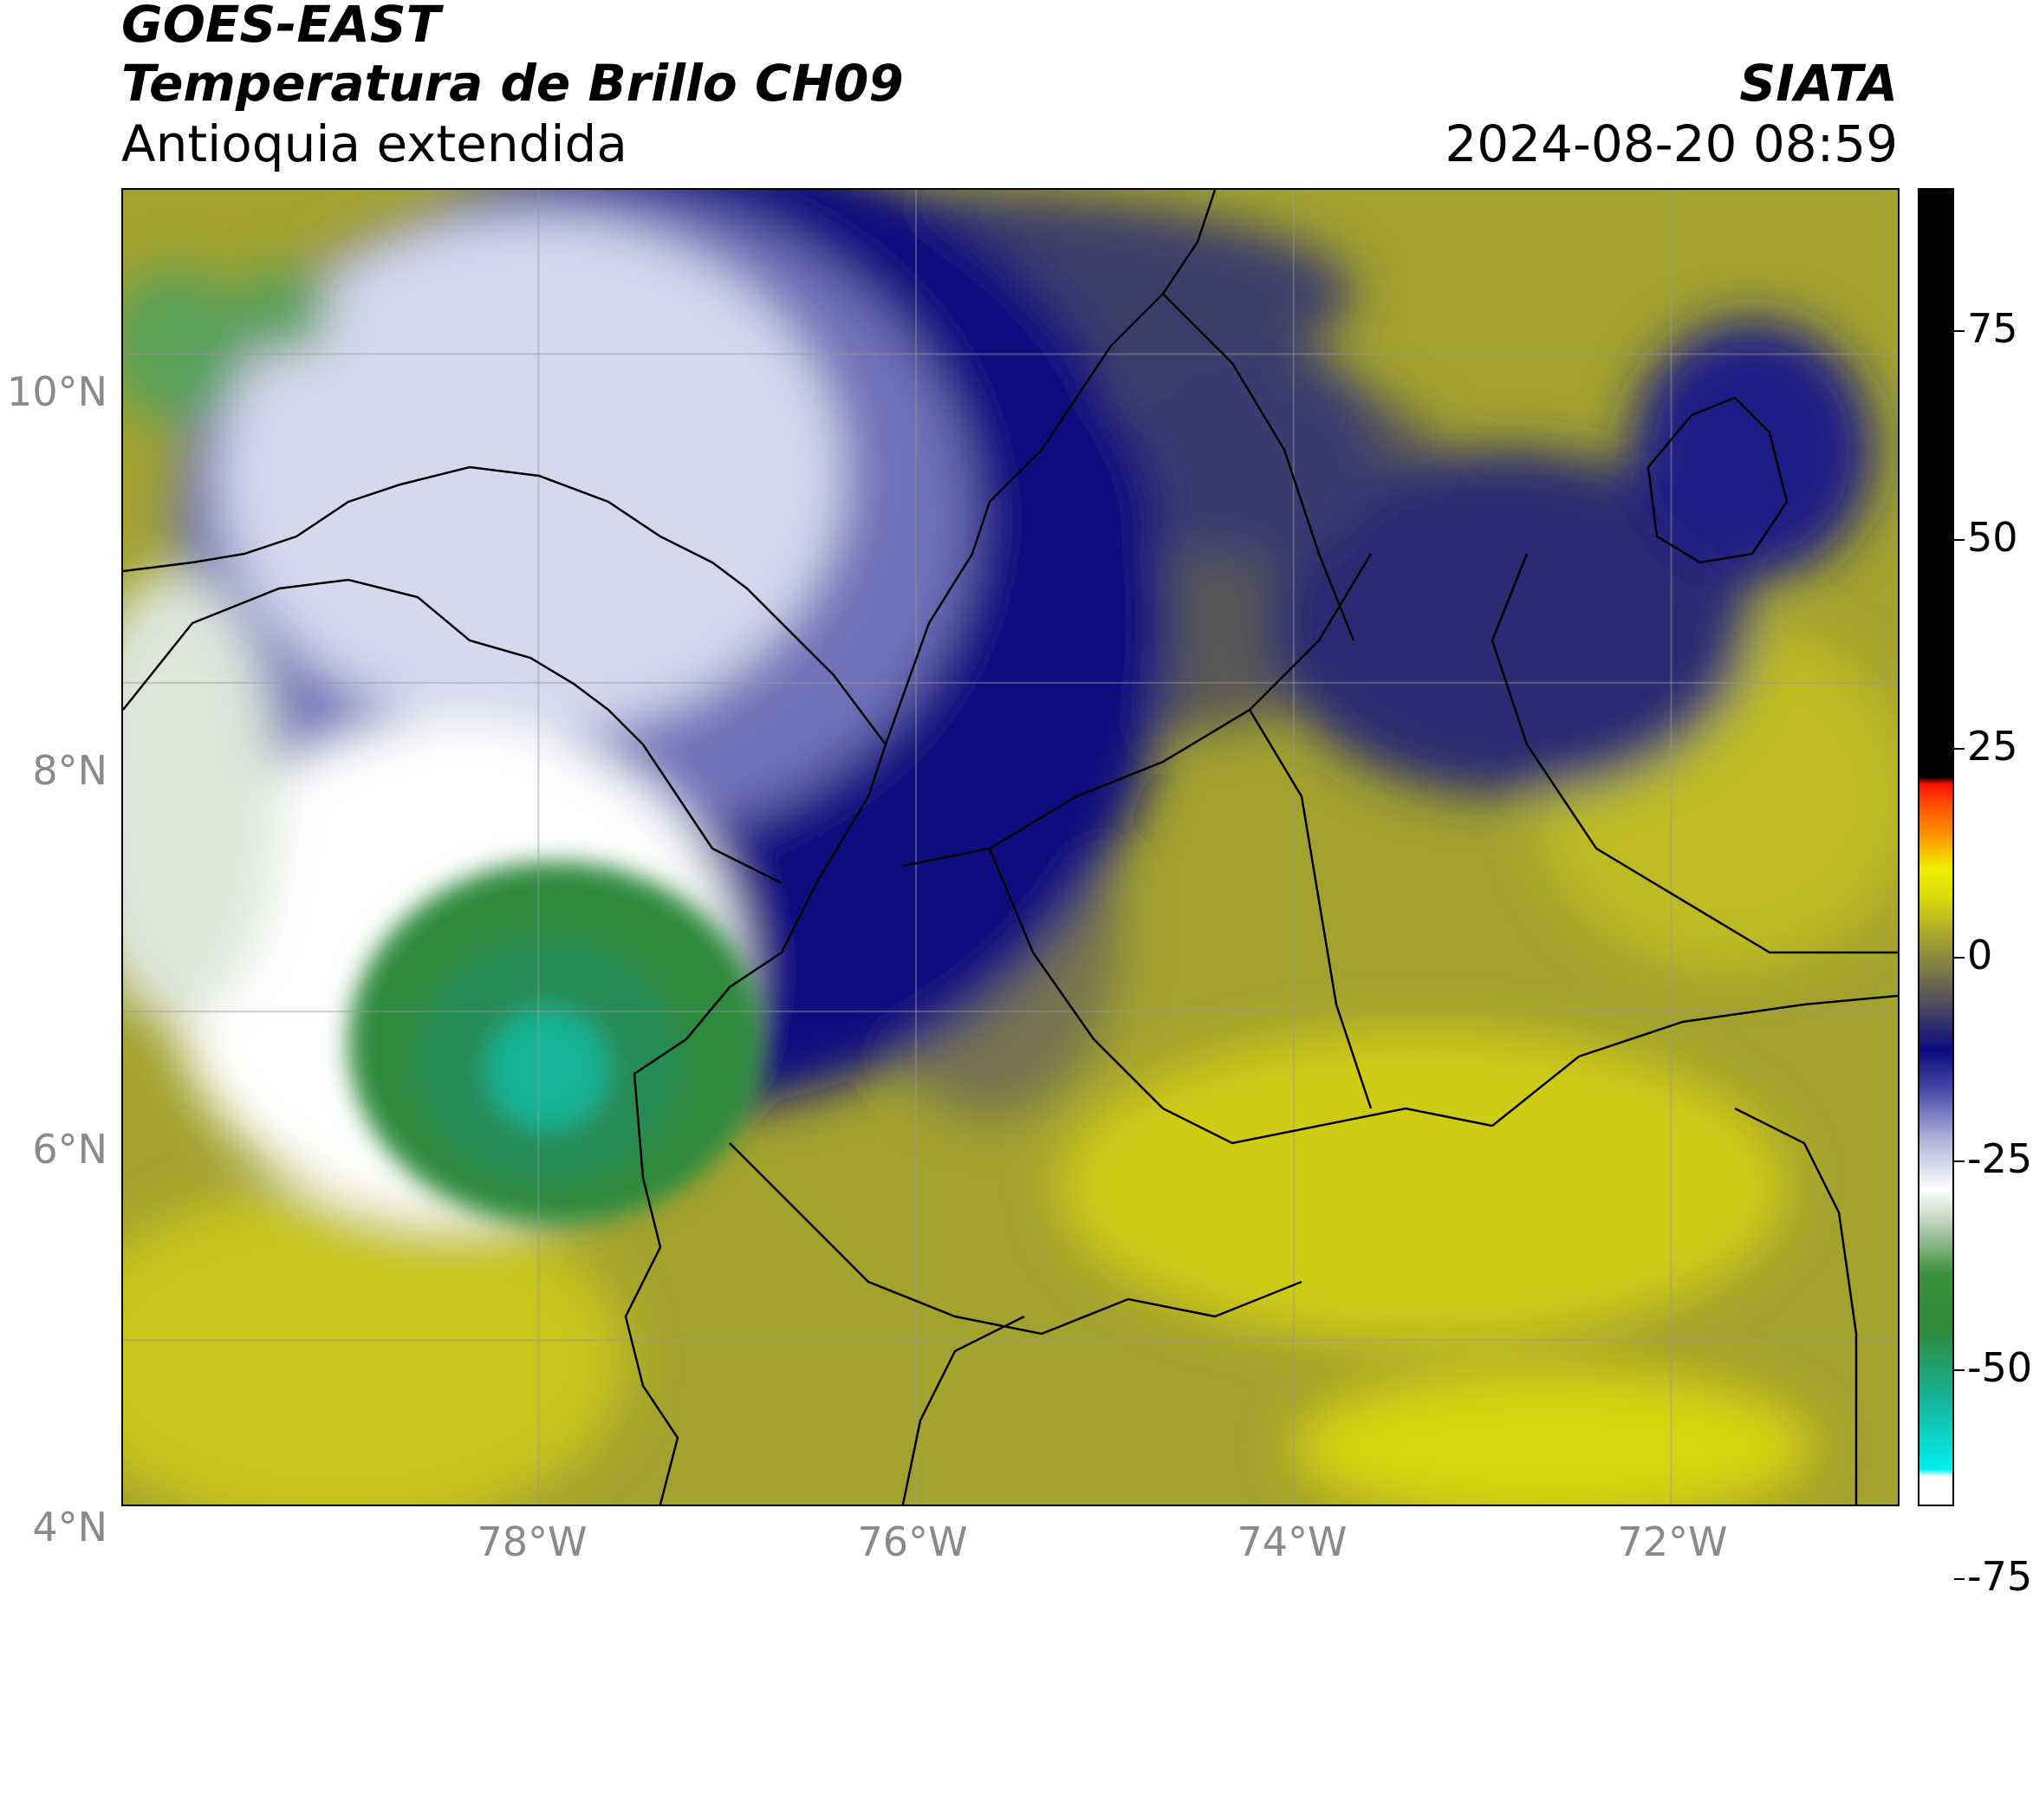  Describe the element at coordinates (1980, 955) in the screenshot. I see `colorbar-tick-0: 0` at that location.